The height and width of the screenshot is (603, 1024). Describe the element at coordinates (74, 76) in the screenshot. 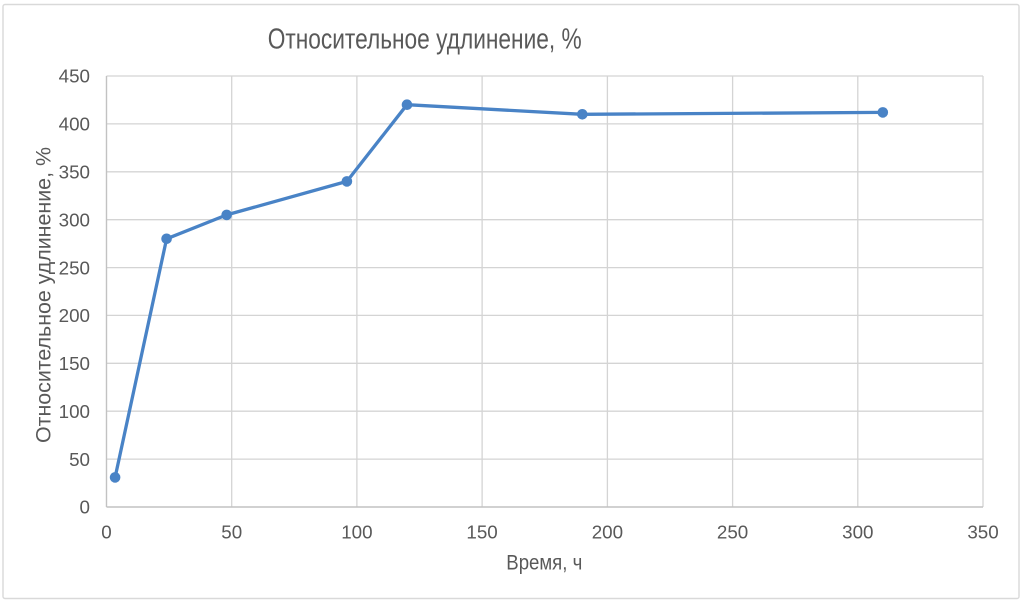

I see `svg-text: 450` at that location.